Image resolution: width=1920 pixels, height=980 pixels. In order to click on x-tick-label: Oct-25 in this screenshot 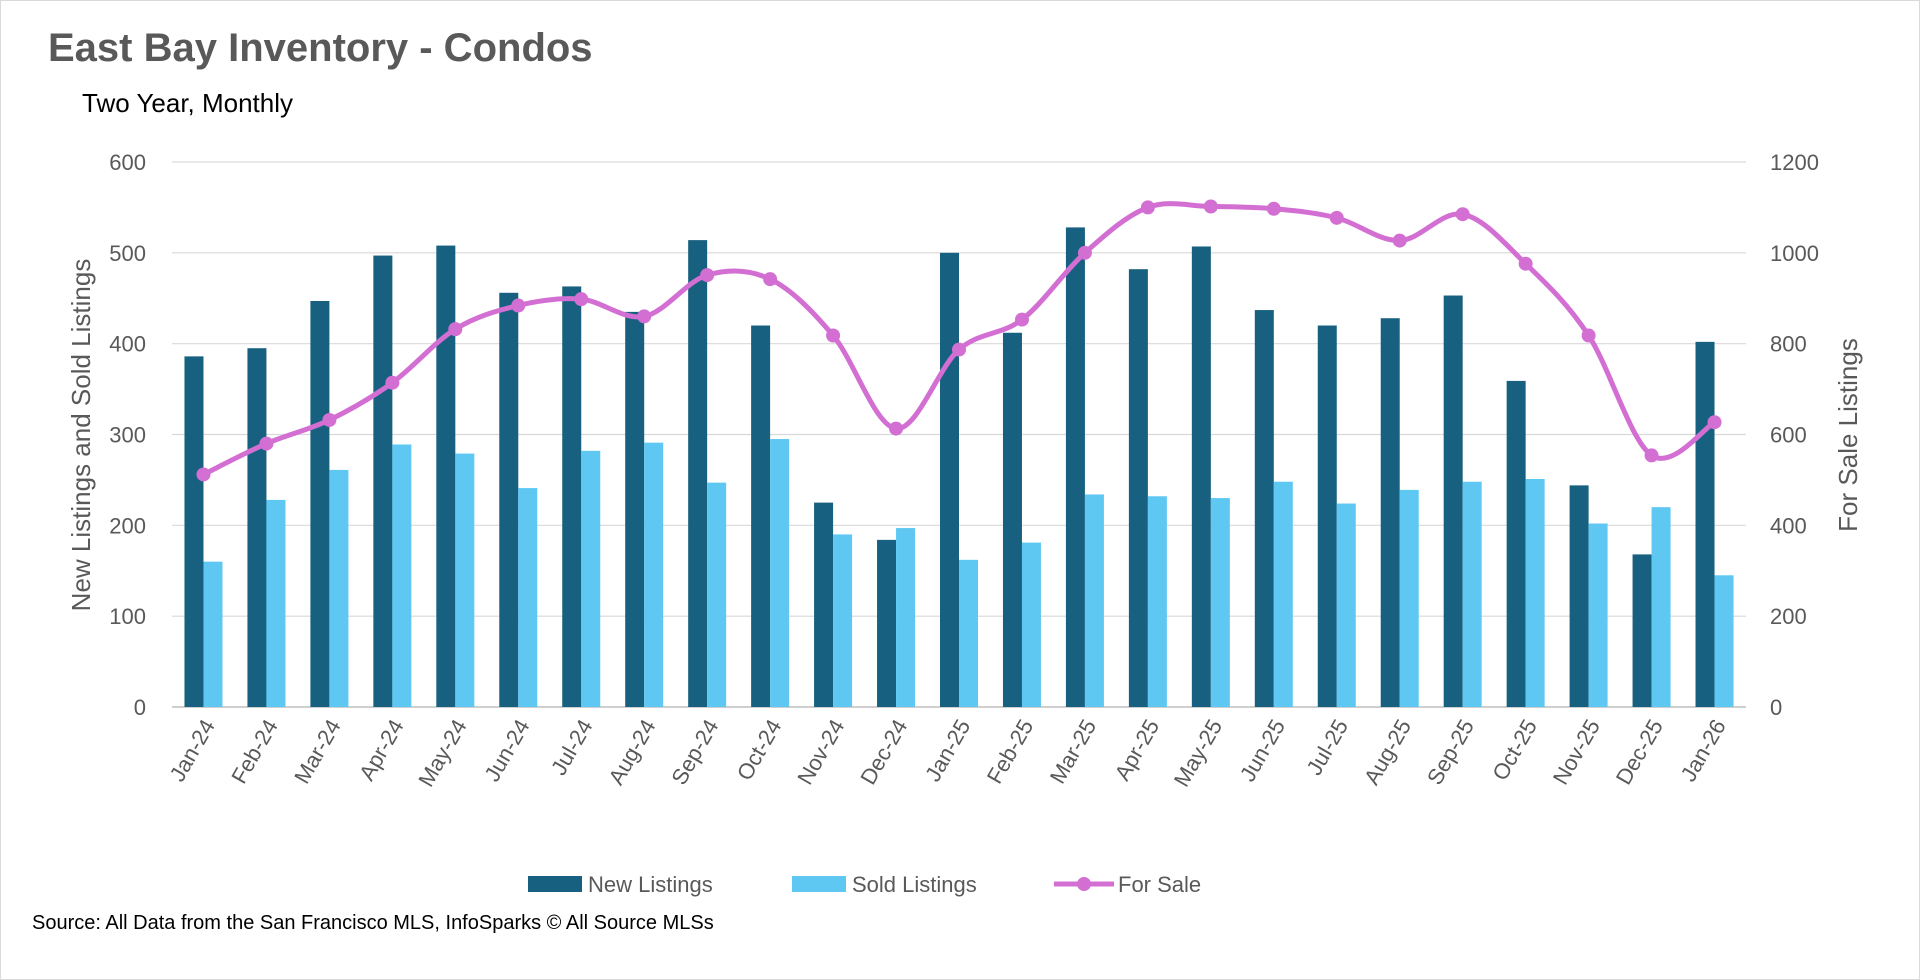, I will do `click(1514, 750)`.